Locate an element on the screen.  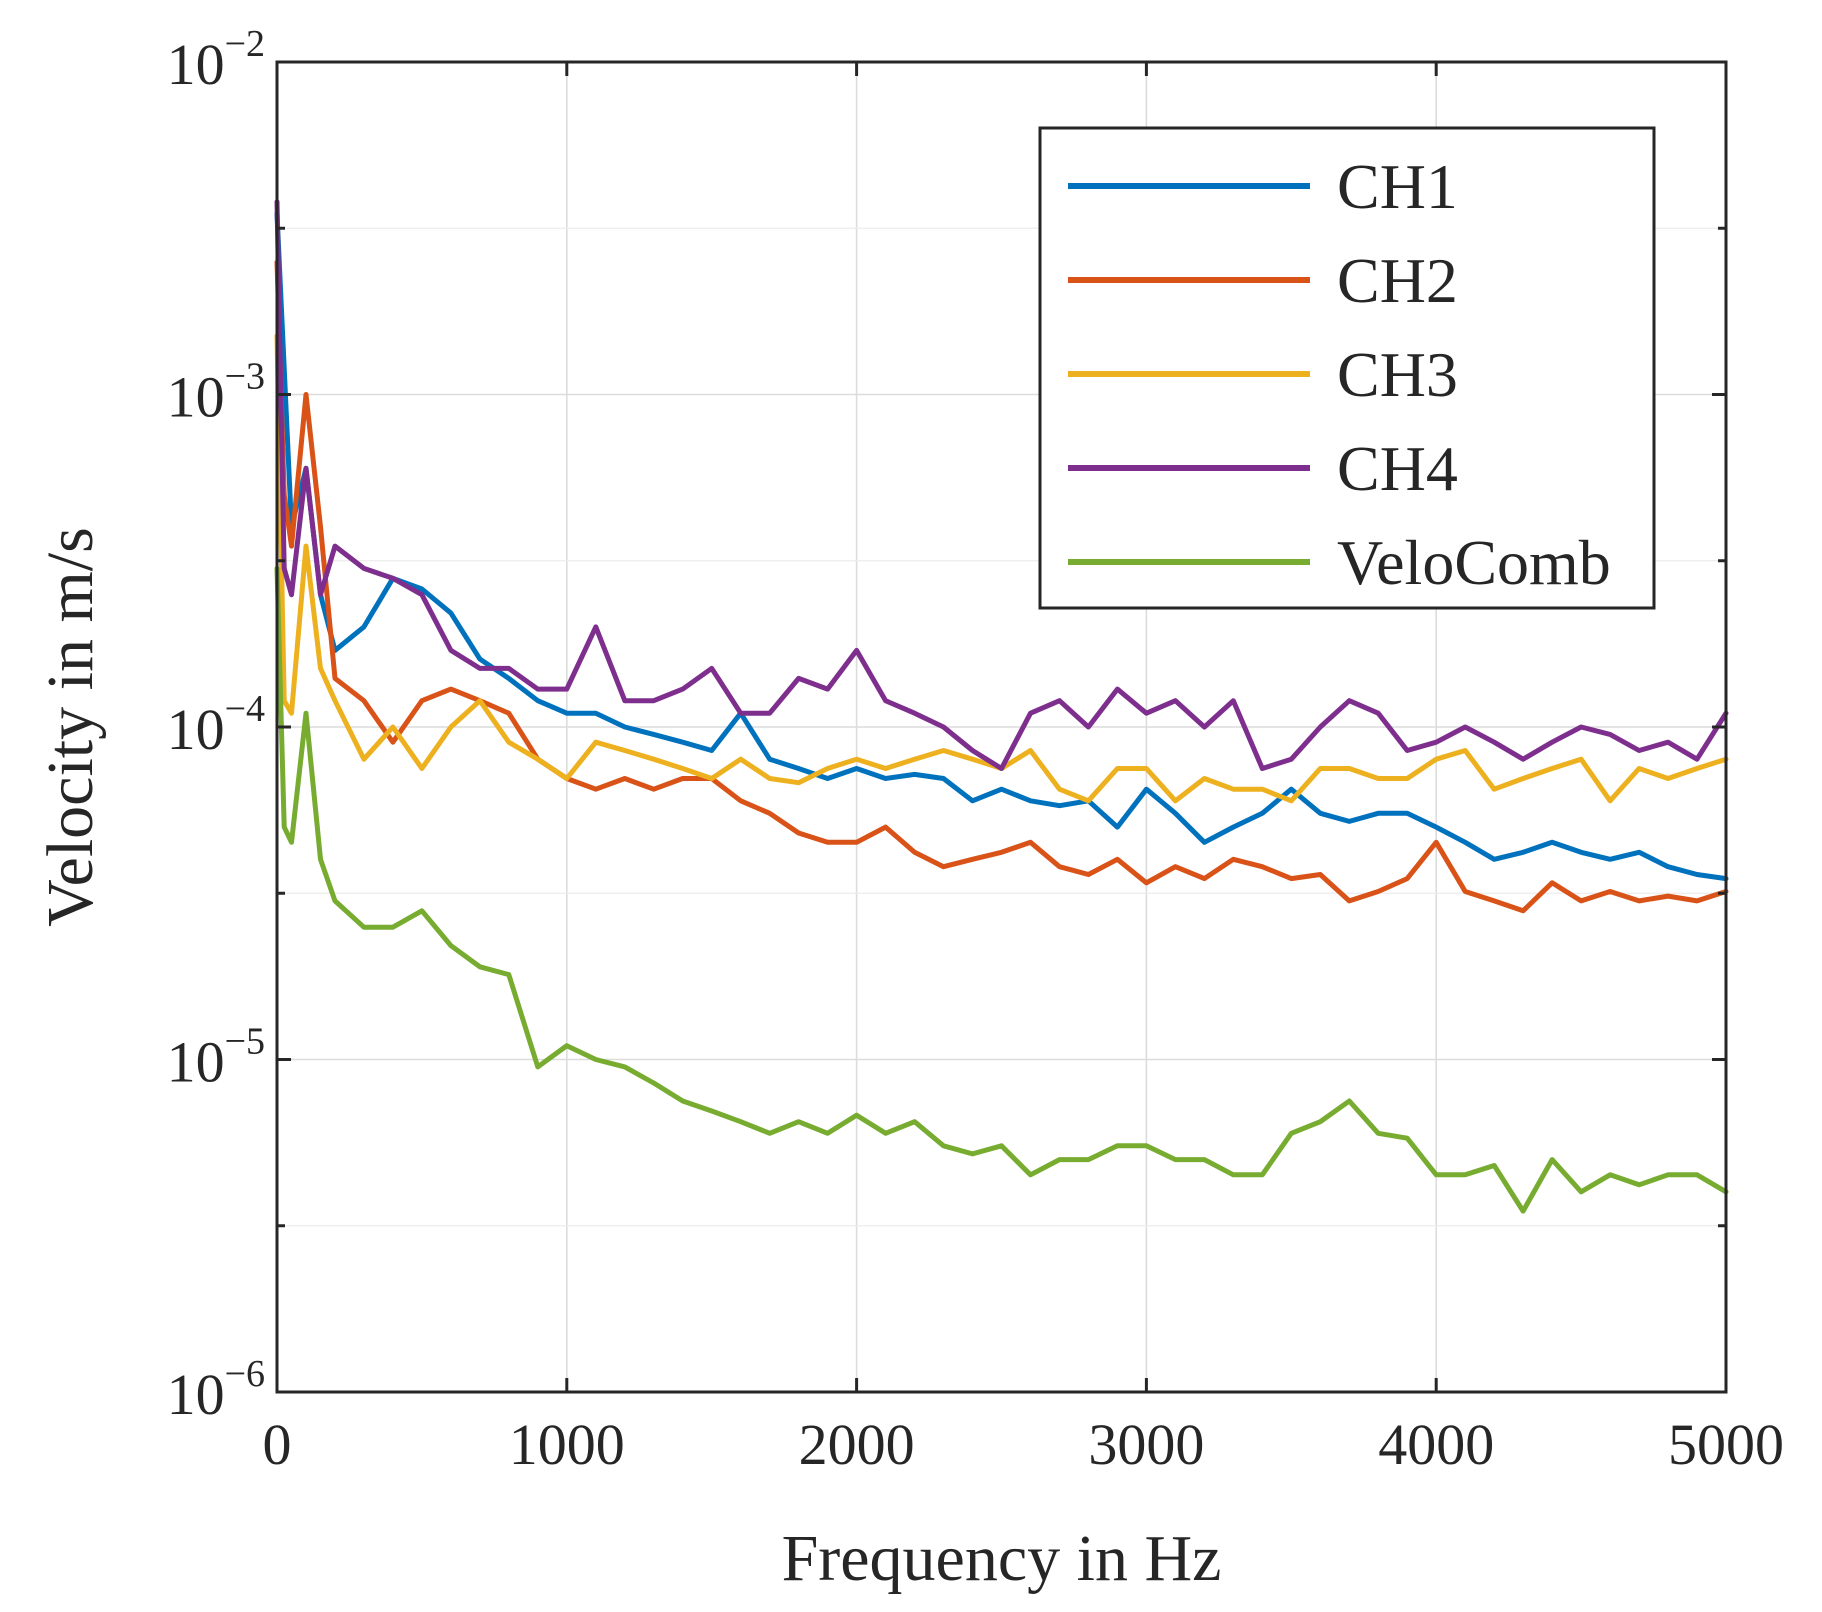
legend-label-velocomb: VeloComb is located at coordinates (1474, 562).